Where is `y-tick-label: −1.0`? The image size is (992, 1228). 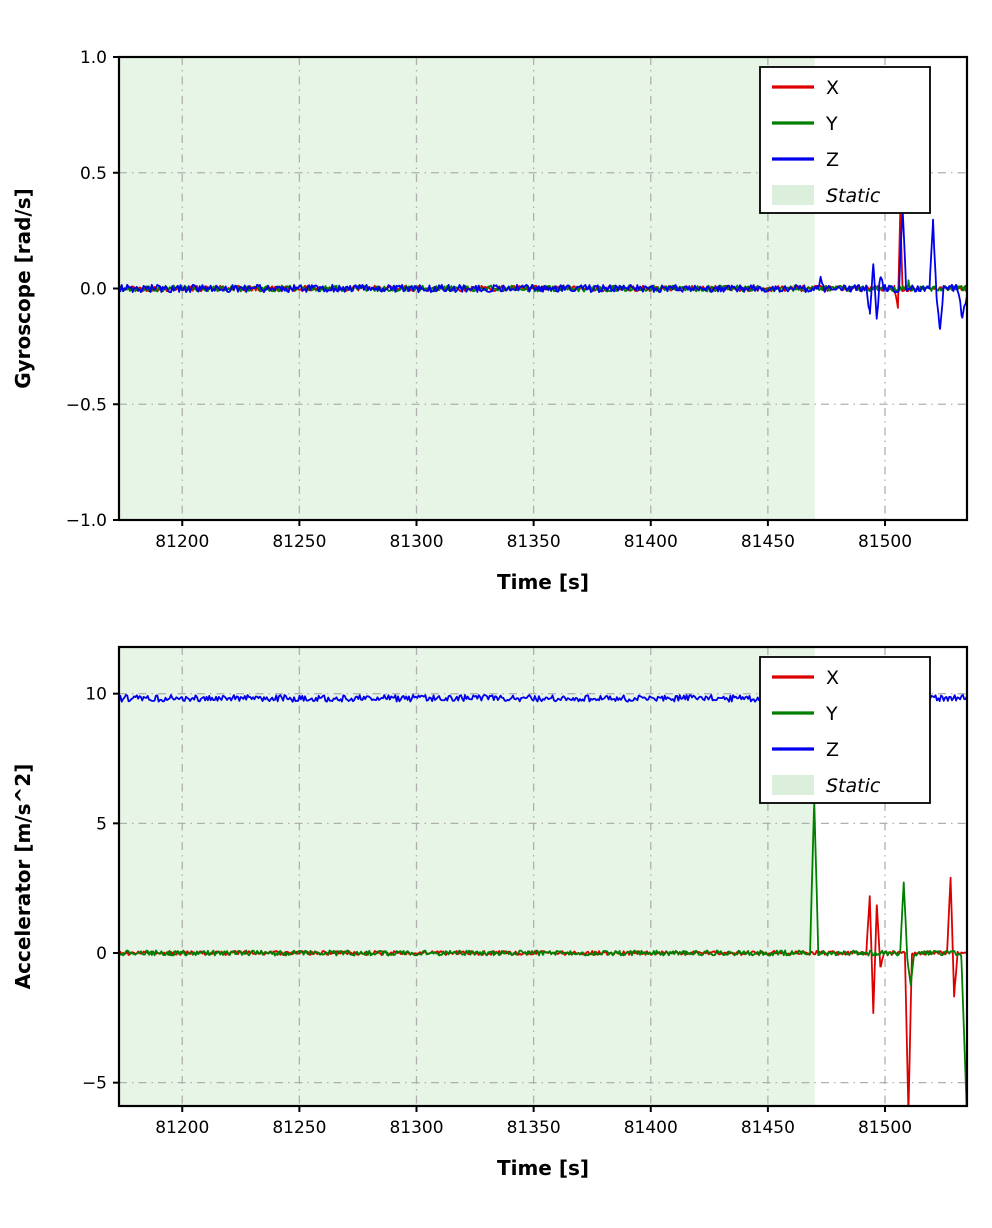 y-tick-label: −1.0 is located at coordinates (86, 521).